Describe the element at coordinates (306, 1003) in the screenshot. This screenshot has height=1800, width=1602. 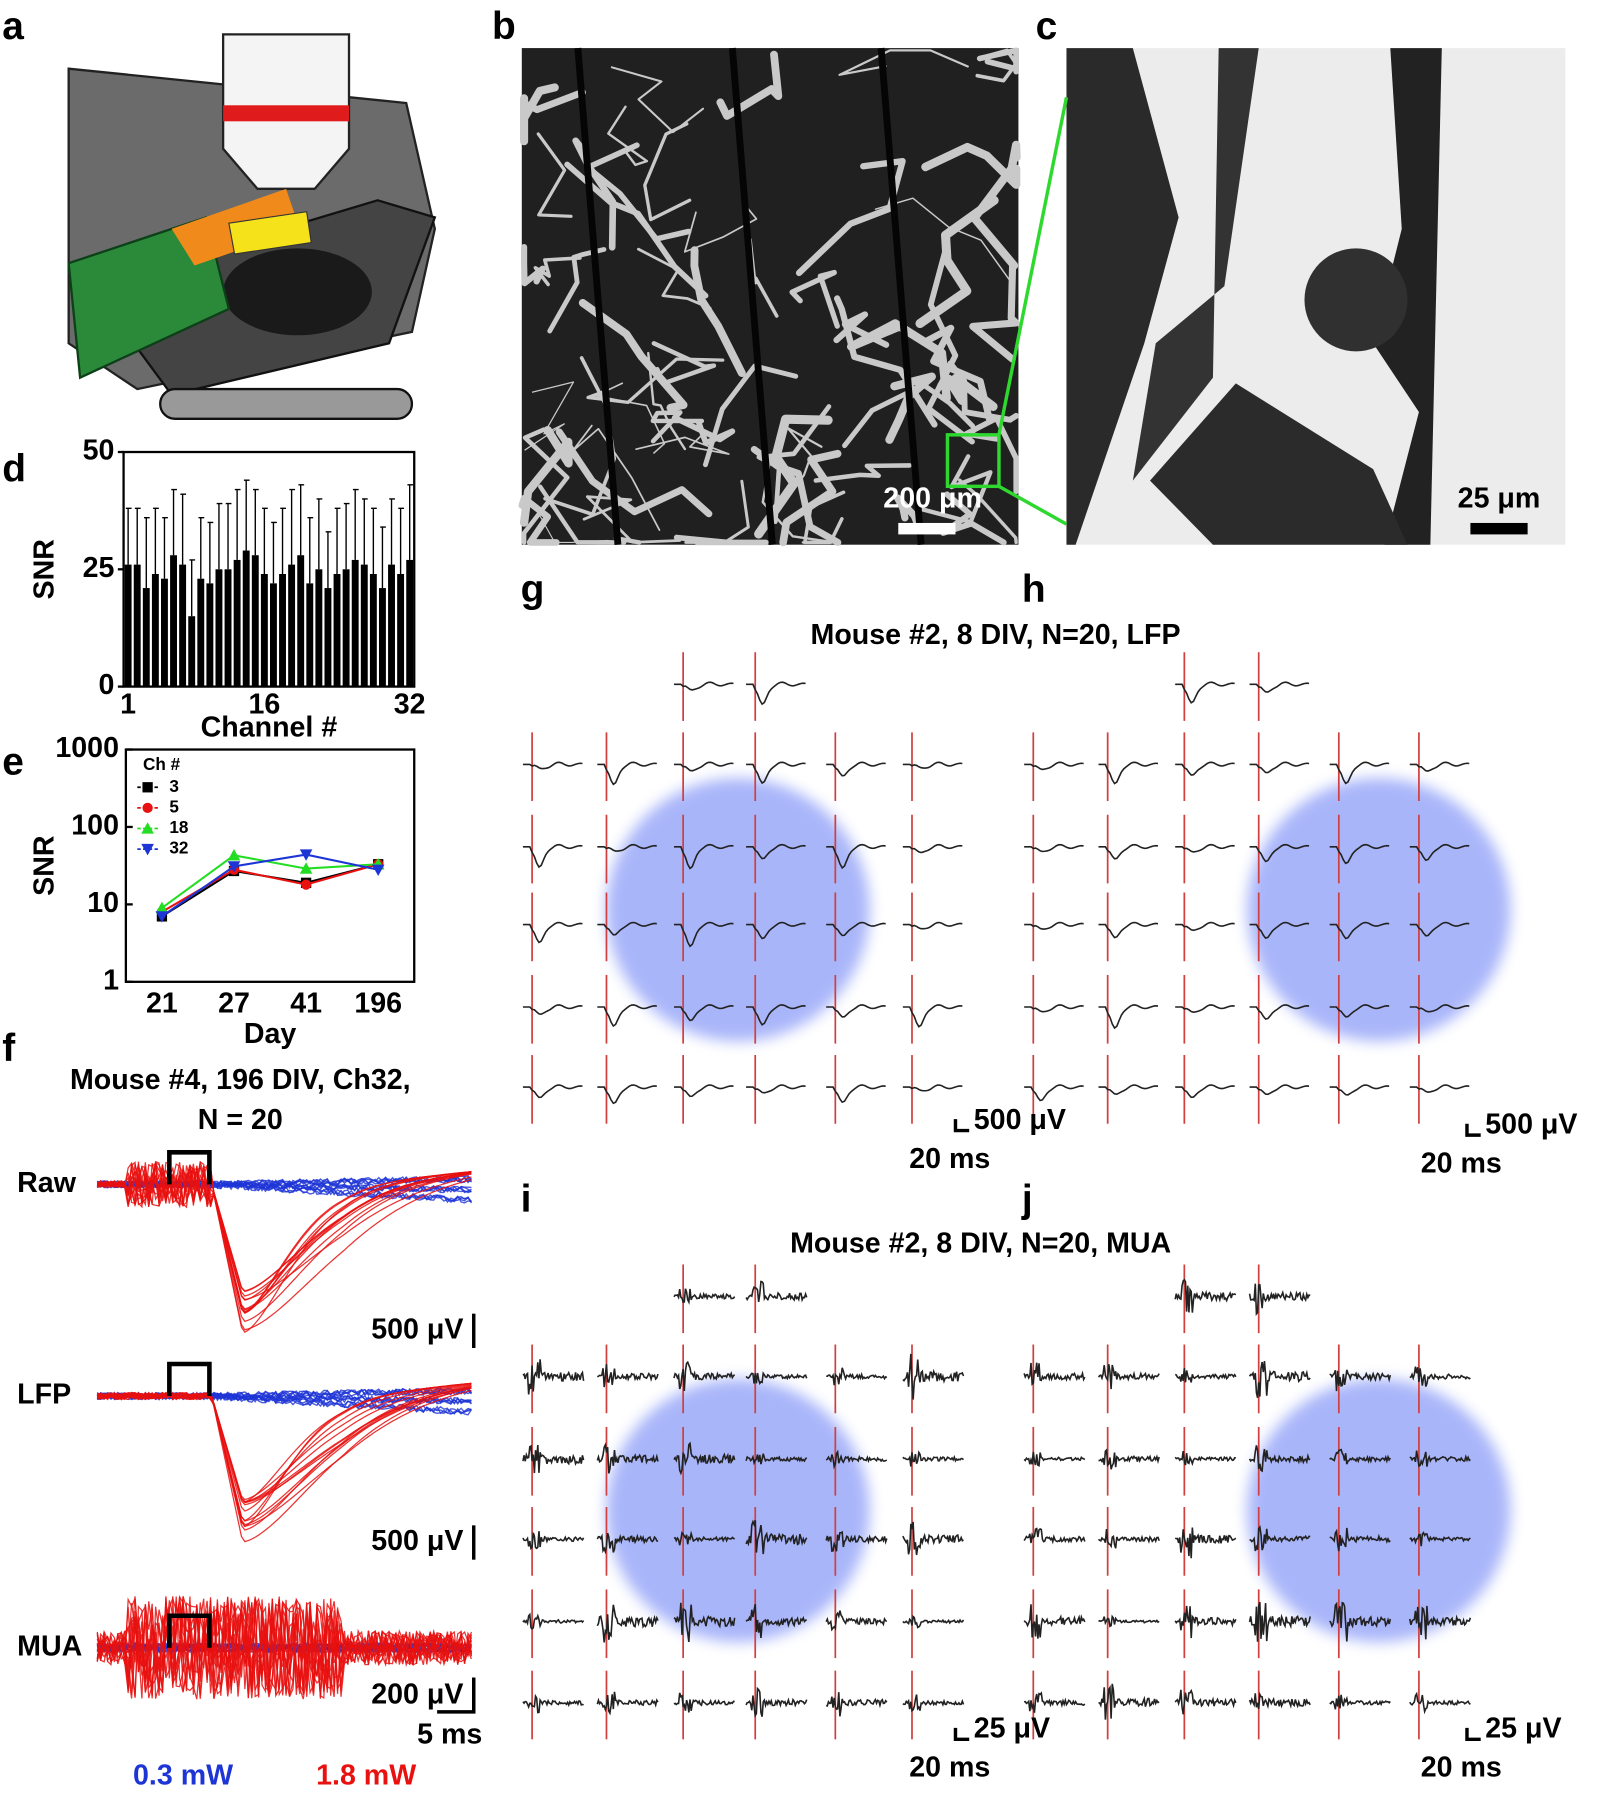
I see `label: 41` at that location.